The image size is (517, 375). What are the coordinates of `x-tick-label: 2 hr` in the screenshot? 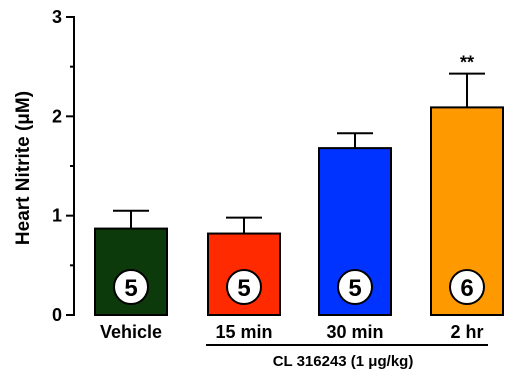 It's located at (466, 332).